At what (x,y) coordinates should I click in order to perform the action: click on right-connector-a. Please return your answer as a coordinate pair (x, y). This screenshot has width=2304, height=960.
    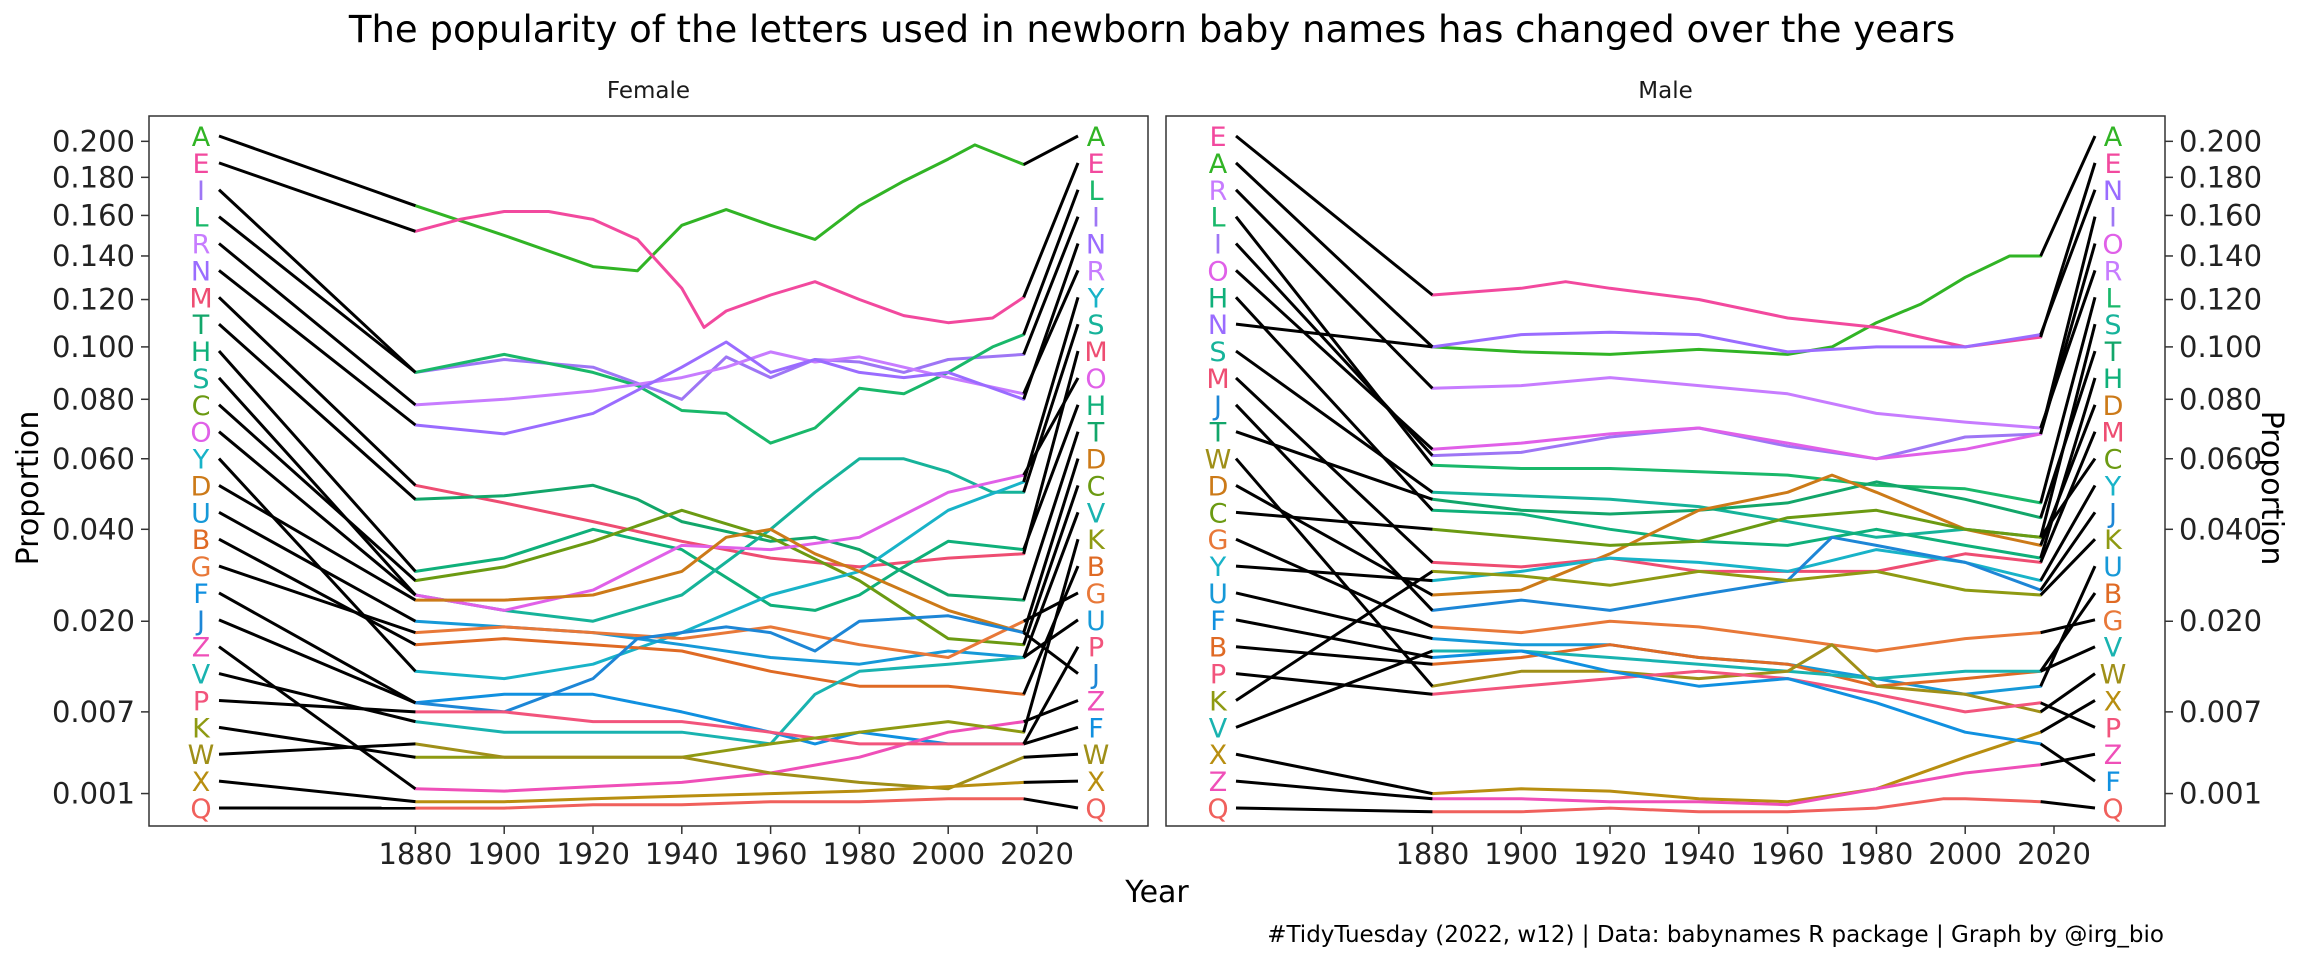
    Looking at the image, I should click on (2068, 196).